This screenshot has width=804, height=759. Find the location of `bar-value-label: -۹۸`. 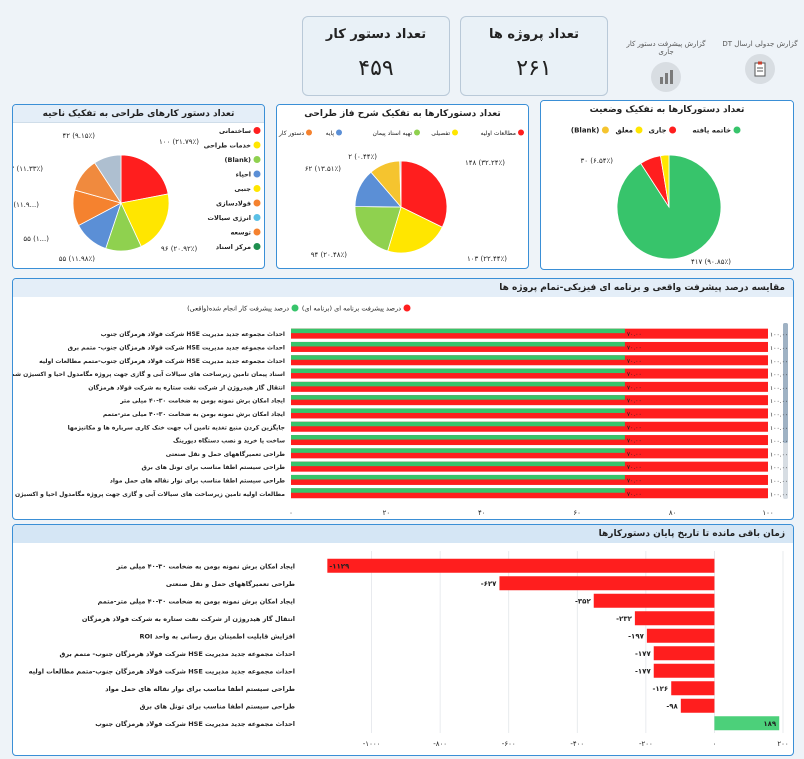

bar-value-label: -۹۸ is located at coordinates (672, 706).